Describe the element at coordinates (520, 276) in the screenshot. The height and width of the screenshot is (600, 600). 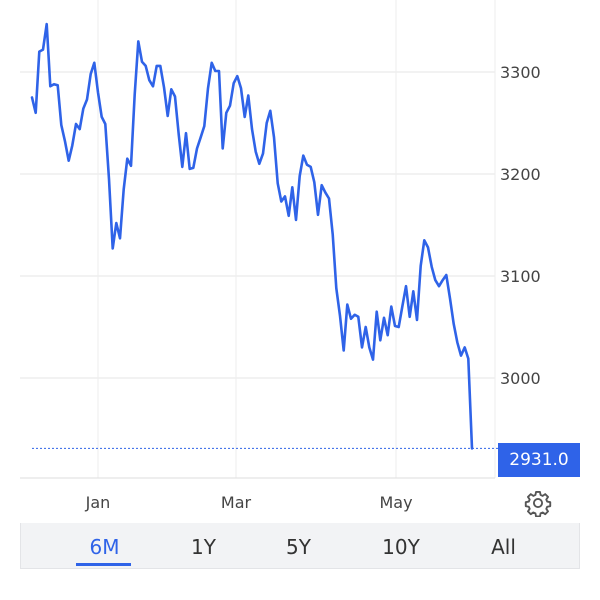
I see `y-tick-label: 3100` at that location.